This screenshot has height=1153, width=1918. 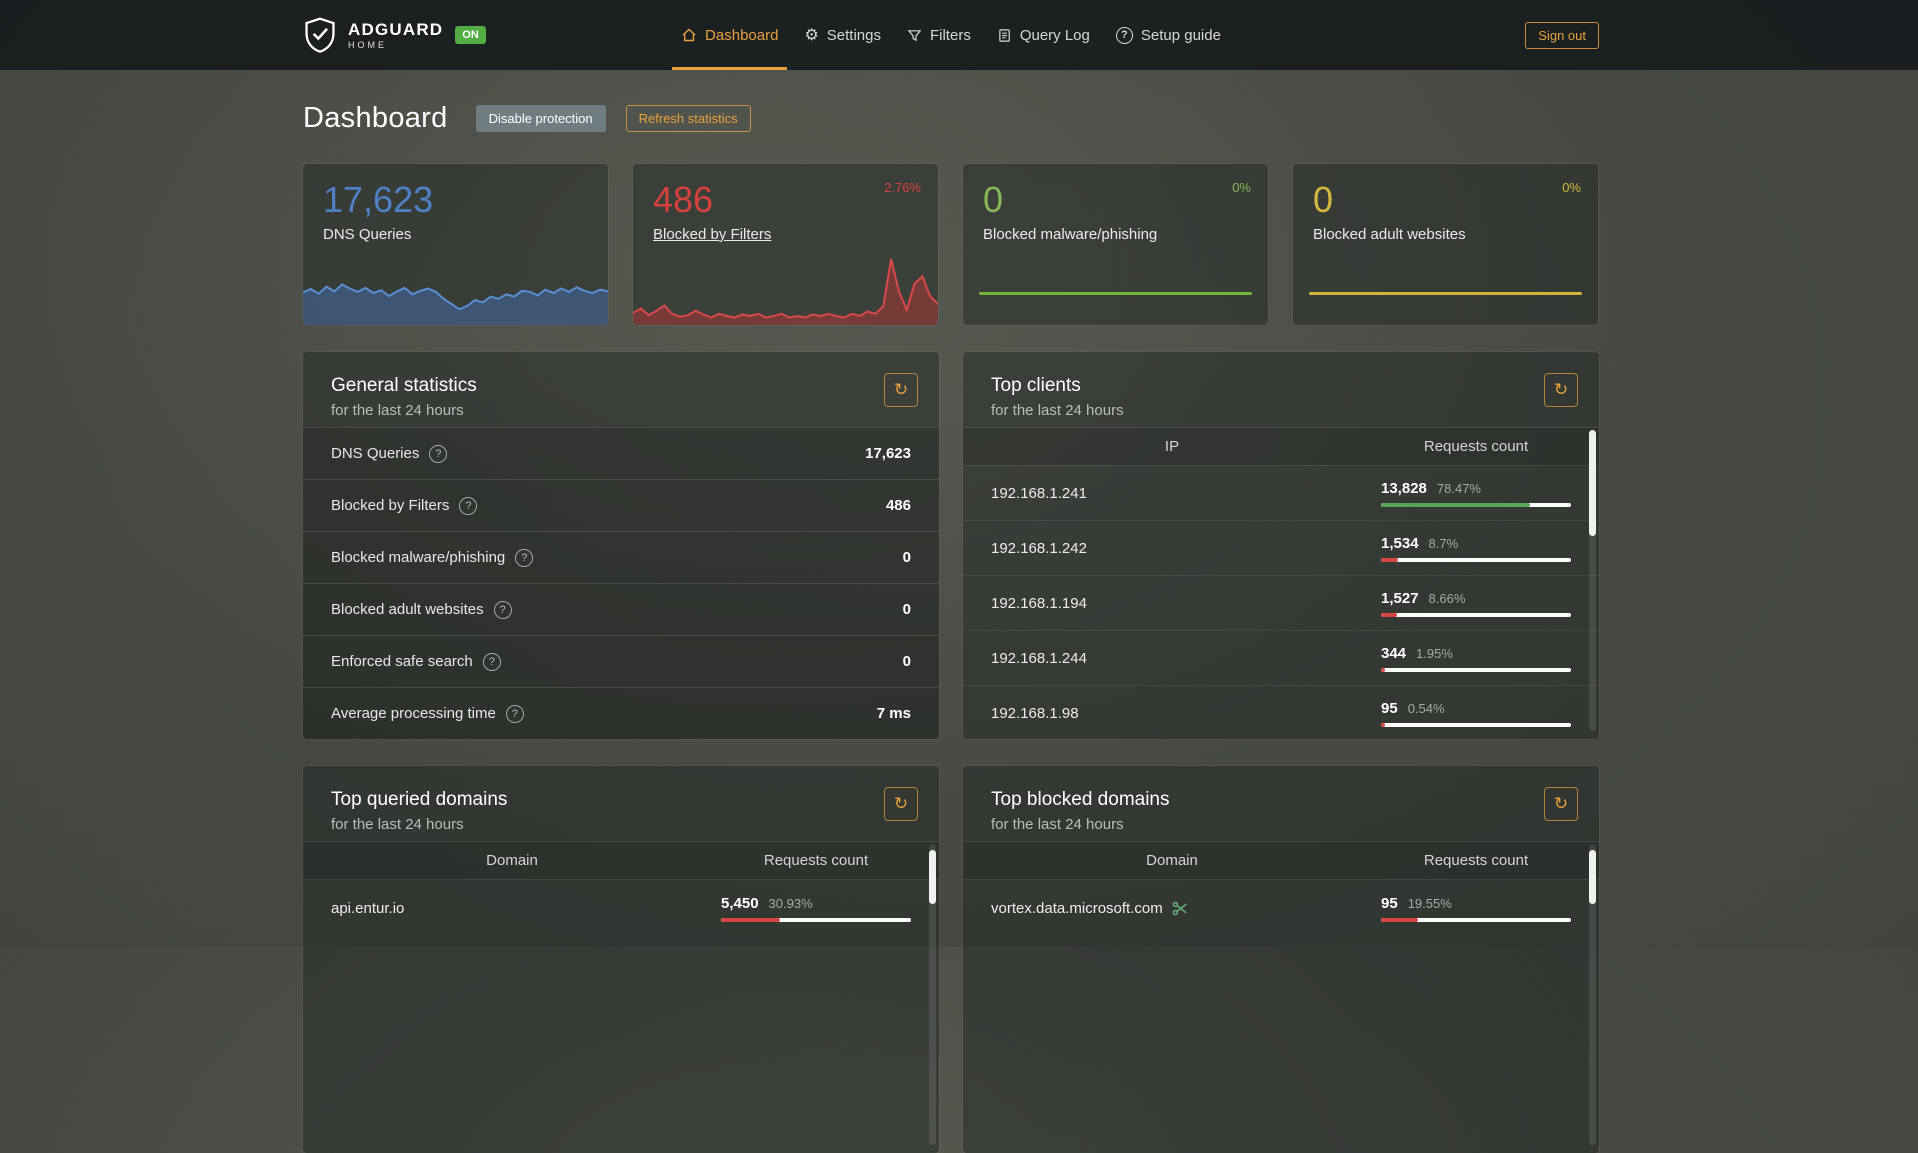 I want to click on refresh-icon: ↻, so click(x=901, y=389).